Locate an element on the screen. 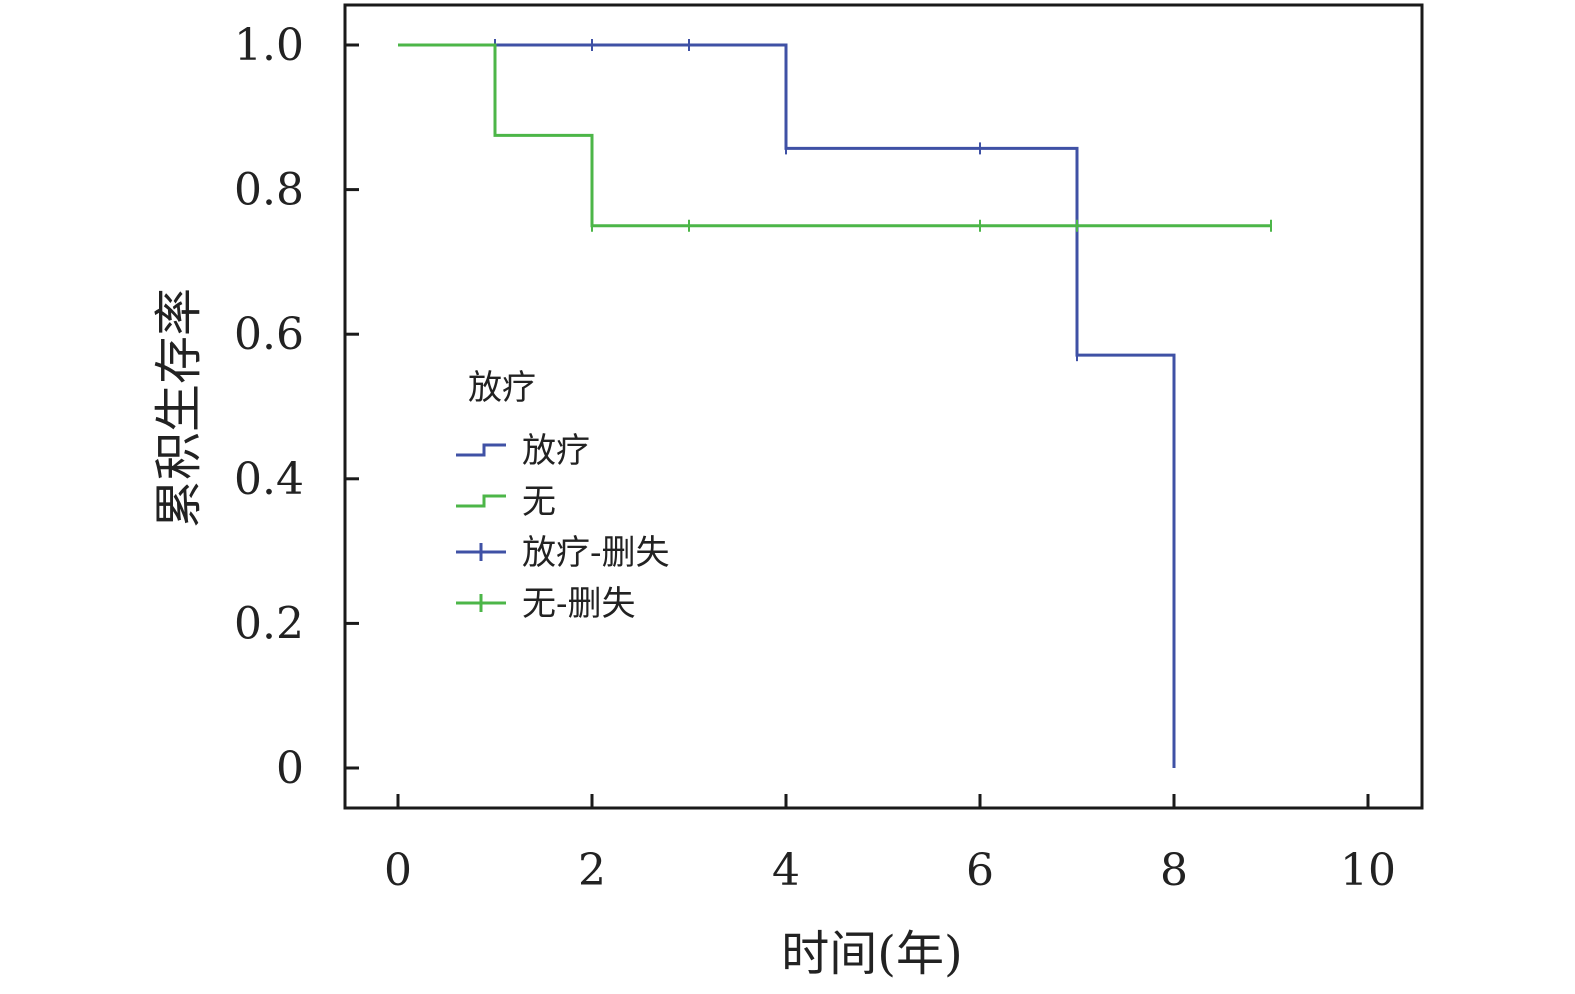 This screenshot has width=1575, height=994. x-tick-label: 10 is located at coordinates (1368, 870).